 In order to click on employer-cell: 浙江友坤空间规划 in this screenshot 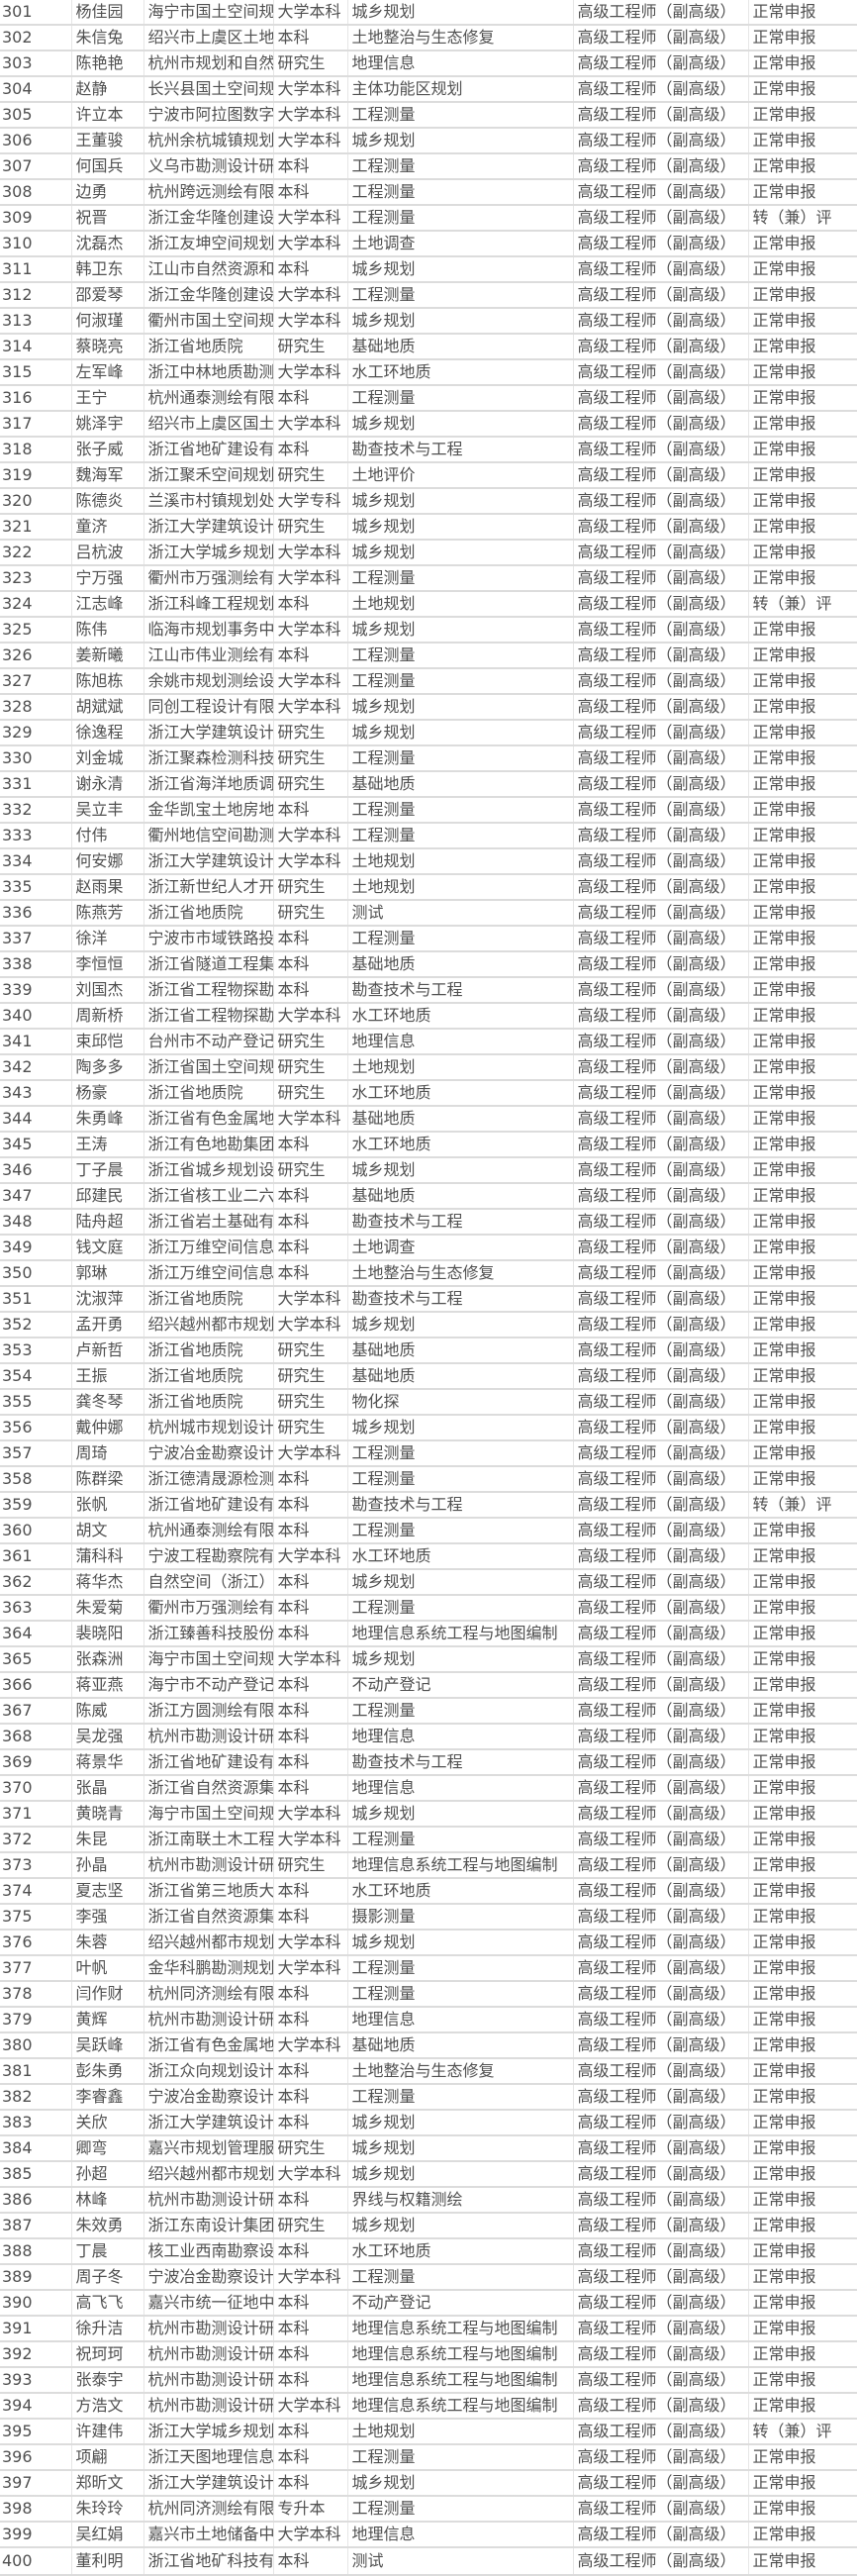, I will do `click(208, 244)`.